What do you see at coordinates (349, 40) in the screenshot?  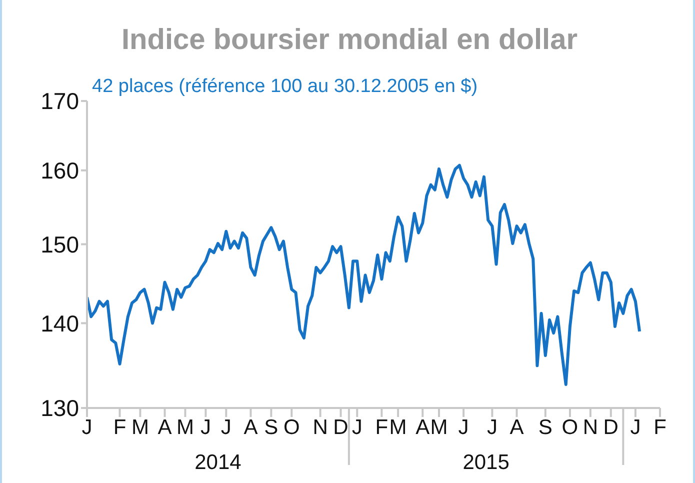 I see `chart-title: Indice boursier mondial en dollar` at bounding box center [349, 40].